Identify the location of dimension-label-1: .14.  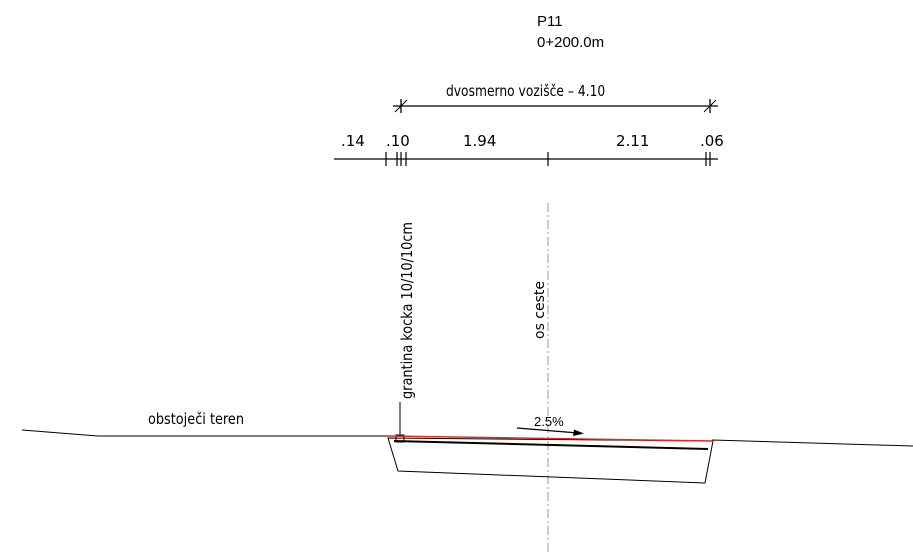
(353, 141).